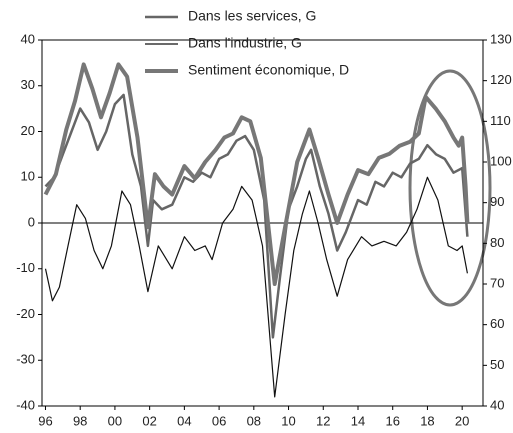 The width and height of the screenshot is (513, 433). What do you see at coordinates (358, 420) in the screenshot?
I see `x-tick-label: 14` at bounding box center [358, 420].